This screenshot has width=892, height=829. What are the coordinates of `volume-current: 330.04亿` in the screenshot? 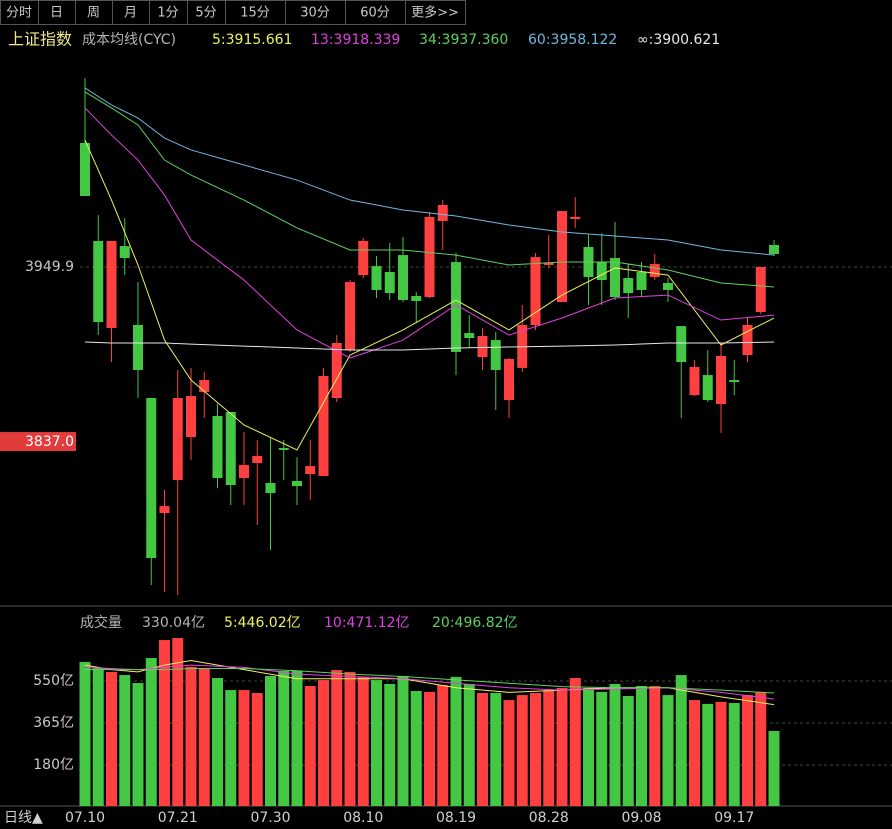 It's located at (173, 623).